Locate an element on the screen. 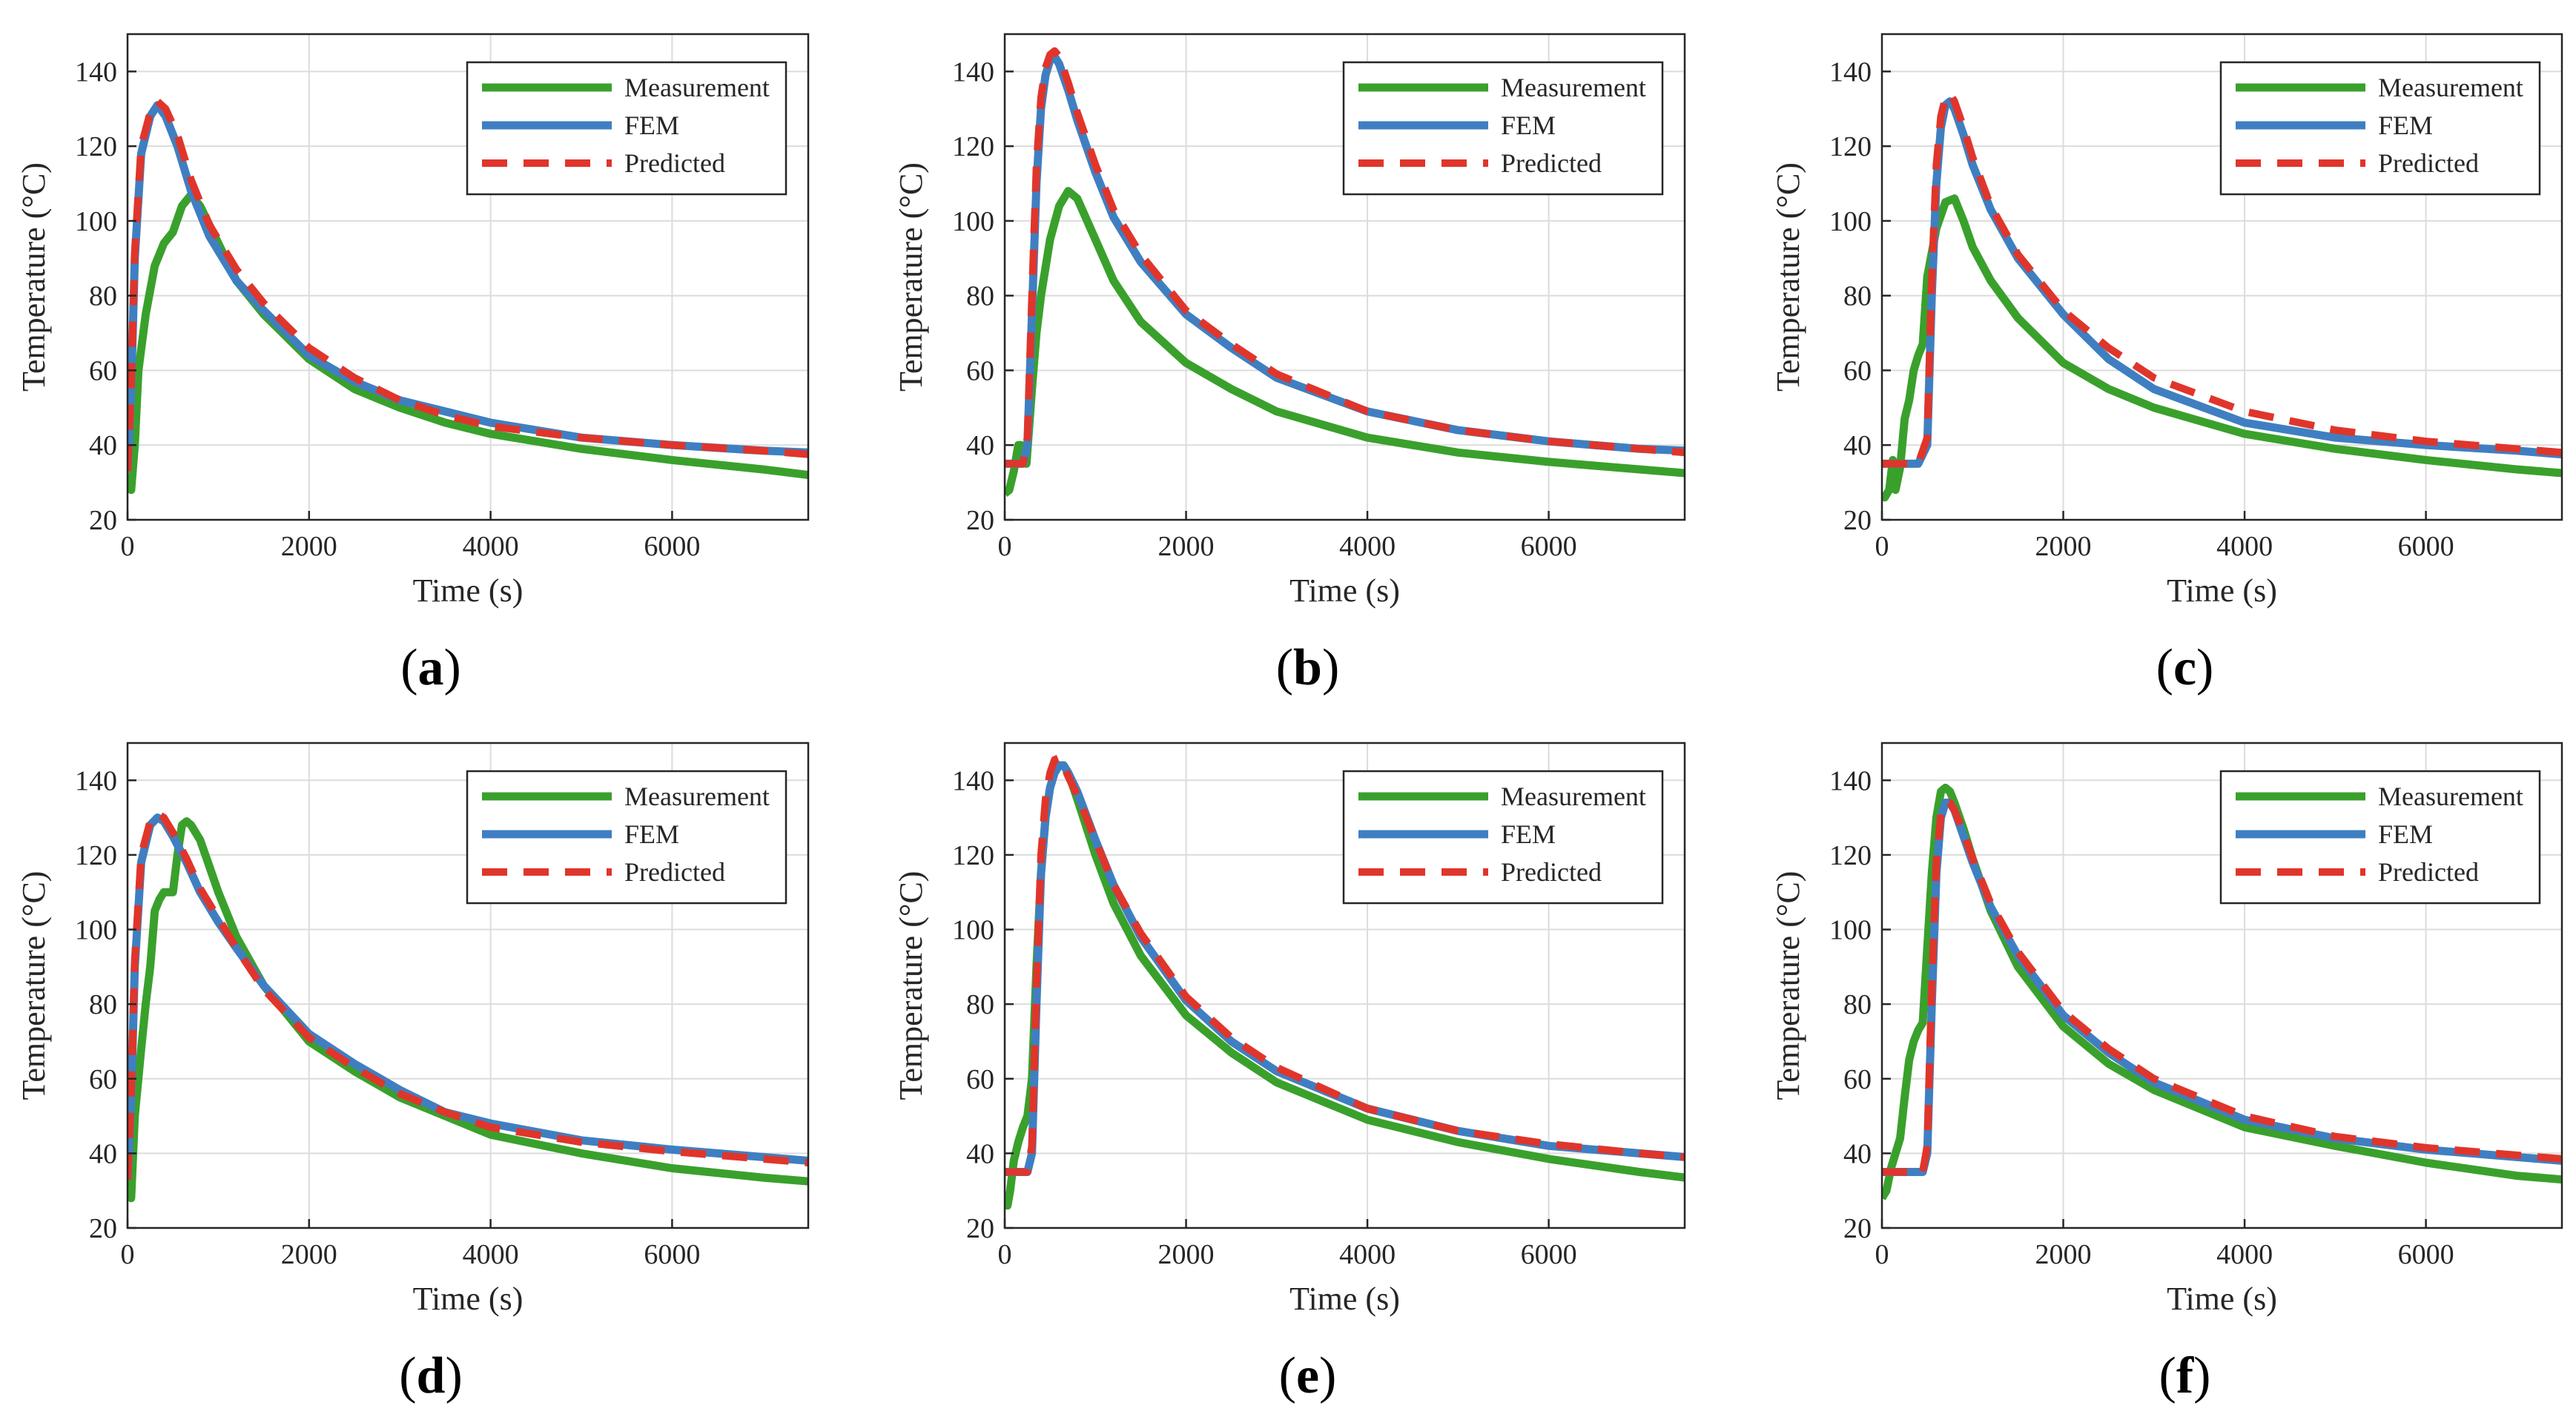 The image size is (2576, 1420). panel-label-letter: f is located at coordinates (2185, 1376).